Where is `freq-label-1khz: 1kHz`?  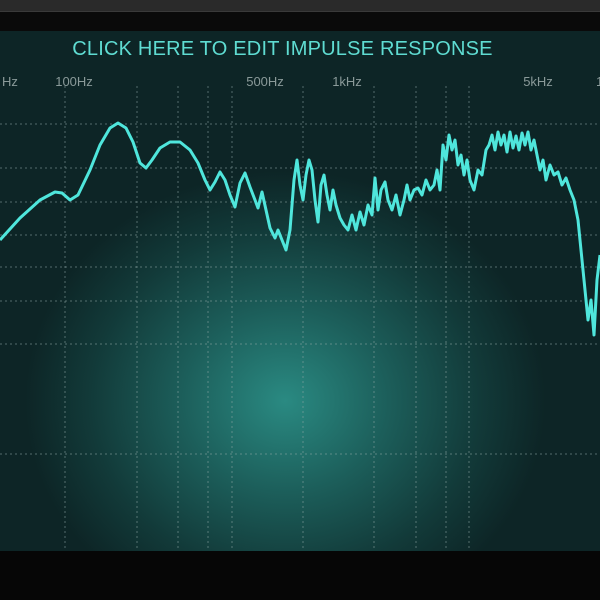 freq-label-1khz: 1kHz is located at coordinates (347, 81).